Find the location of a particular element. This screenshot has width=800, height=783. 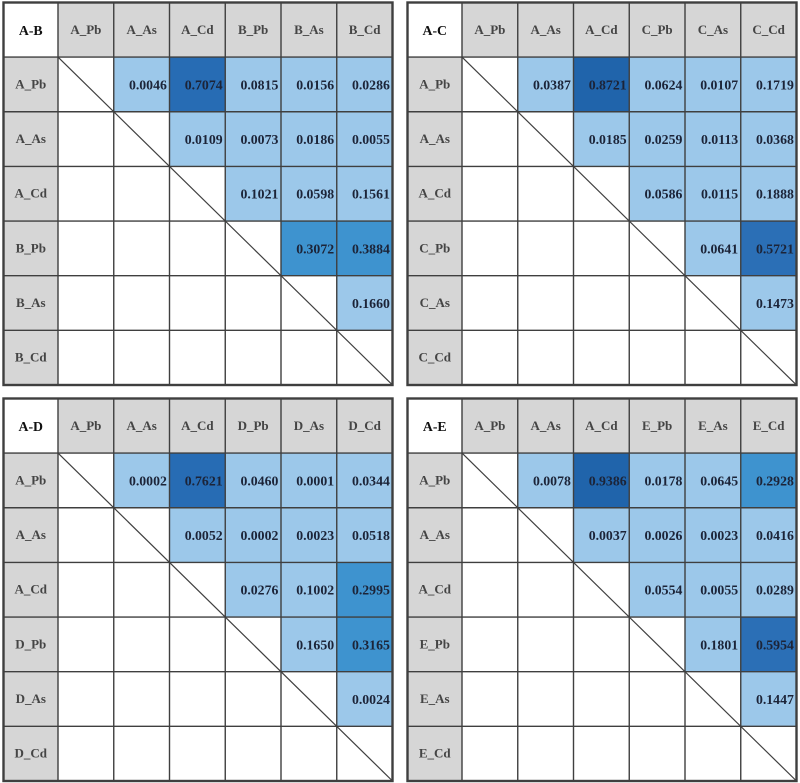

svg-text: 0.8721 is located at coordinates (608, 84).